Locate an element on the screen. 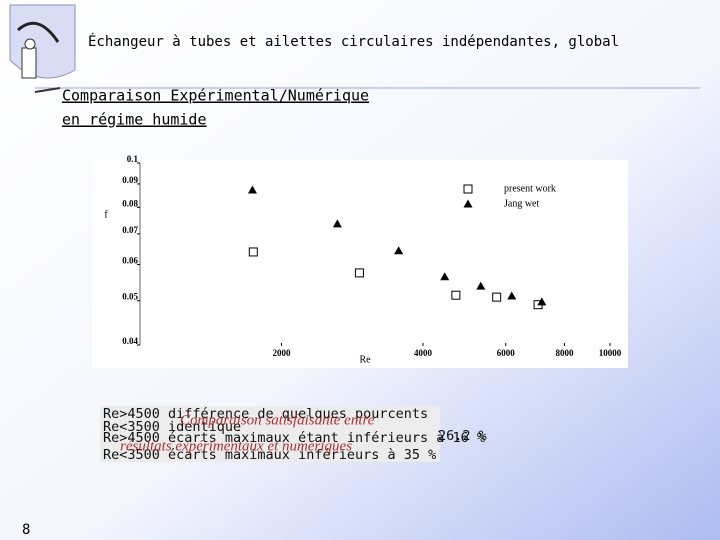  legend-label: Jang wet is located at coordinates (521, 203).